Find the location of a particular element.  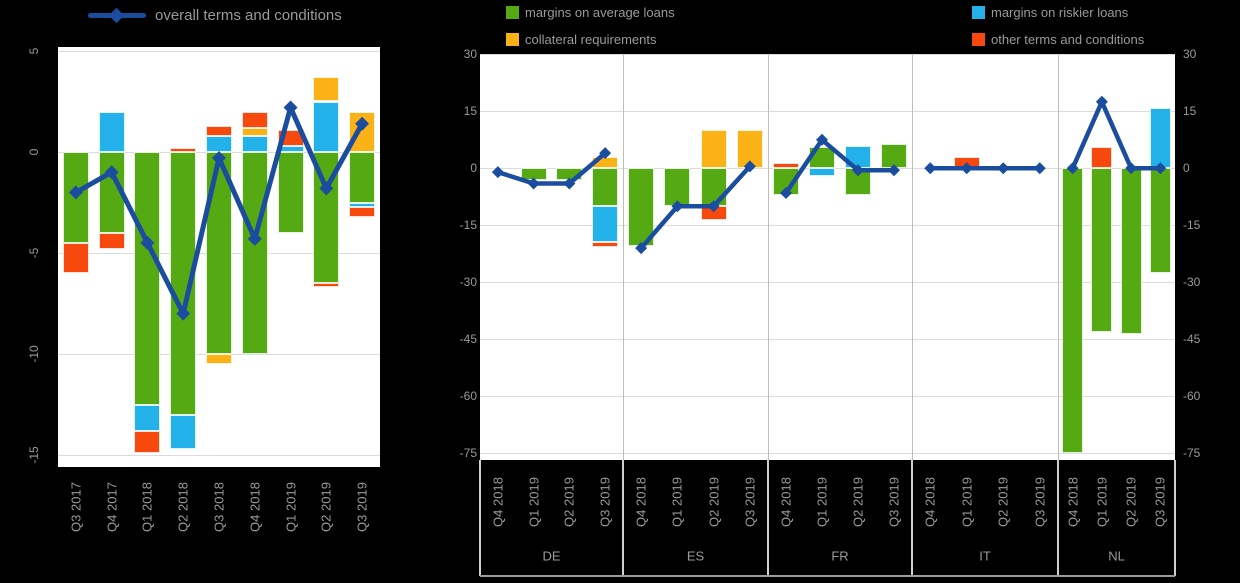

y-tick-label: -5 is located at coordinates (34, 253).